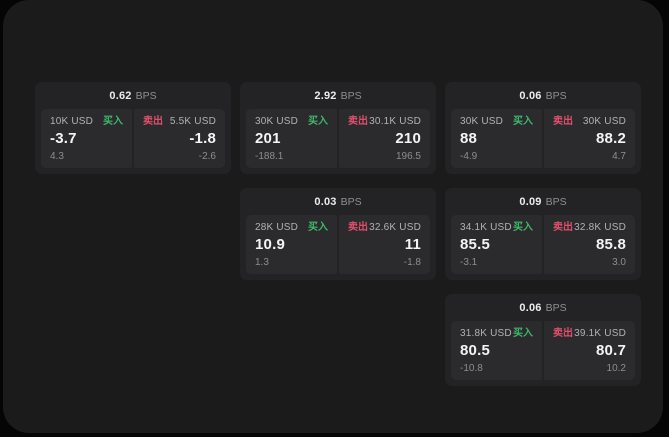  Describe the element at coordinates (338, 244) in the screenshot. I see `quote-tiles: 28K USD 买入 10.9 1.3 卖出 32.6K USD 11 -1.8` at that location.